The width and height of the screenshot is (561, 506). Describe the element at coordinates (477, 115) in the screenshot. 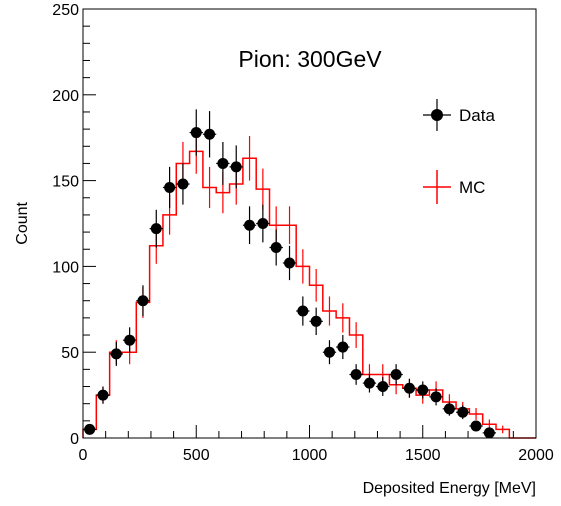

I see `legend-data-label: Data` at that location.